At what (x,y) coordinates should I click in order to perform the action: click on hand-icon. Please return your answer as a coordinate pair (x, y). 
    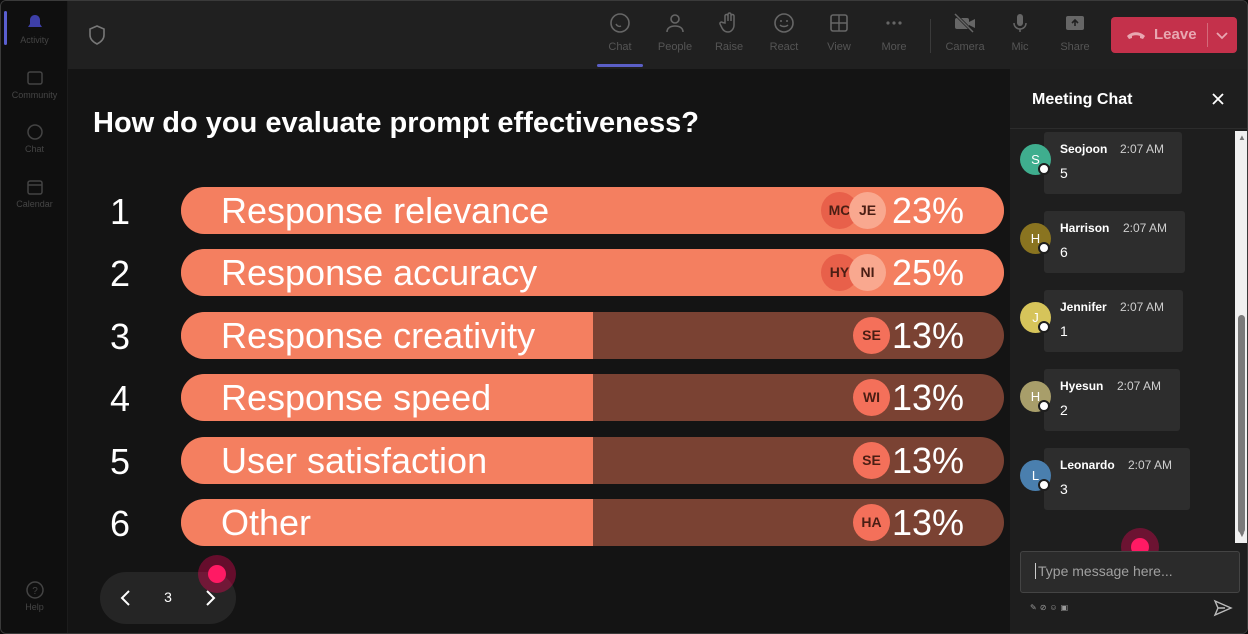
    Looking at the image, I should click on (727, 22).